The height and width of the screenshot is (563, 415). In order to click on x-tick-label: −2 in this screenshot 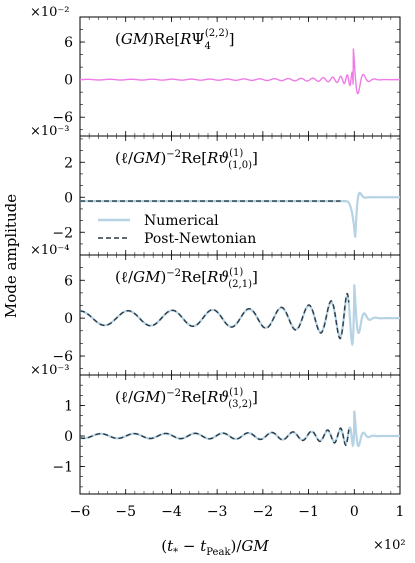, I will do `click(263, 512)`.